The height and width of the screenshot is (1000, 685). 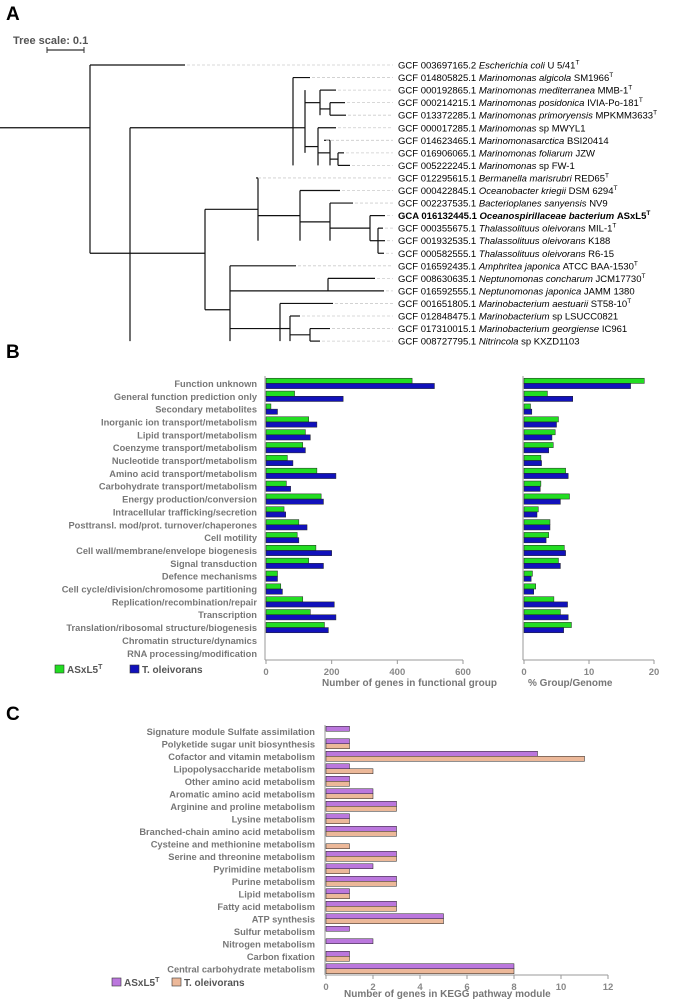 I want to click on category-label: Energy production/conversion, so click(x=189, y=500).